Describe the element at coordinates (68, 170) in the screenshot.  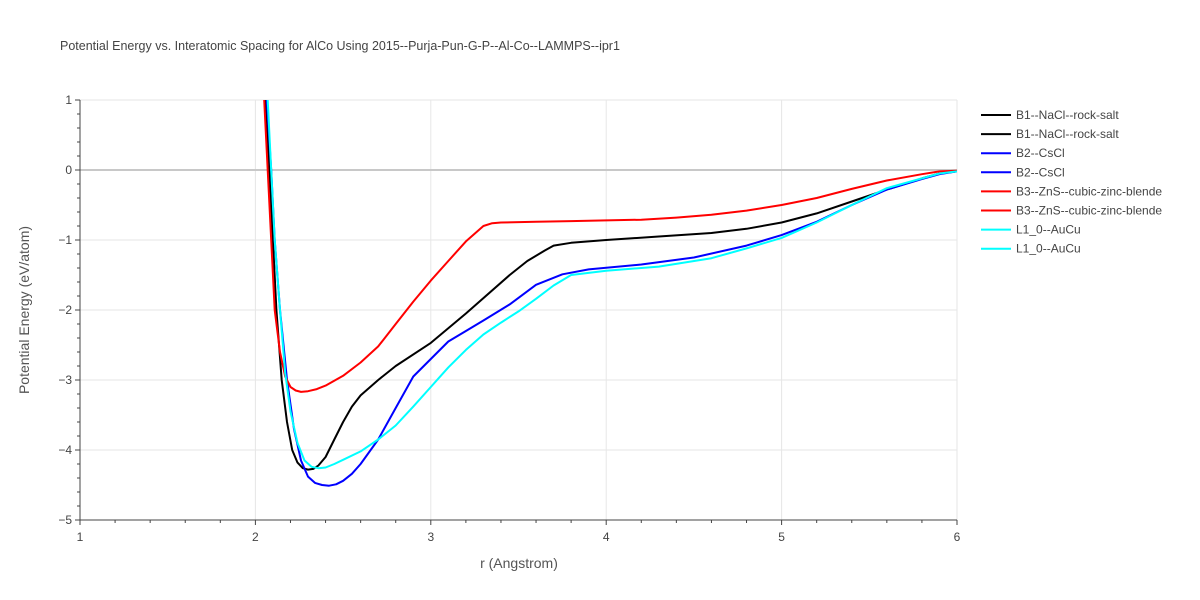
I see `y-tick-label: 0` at that location.